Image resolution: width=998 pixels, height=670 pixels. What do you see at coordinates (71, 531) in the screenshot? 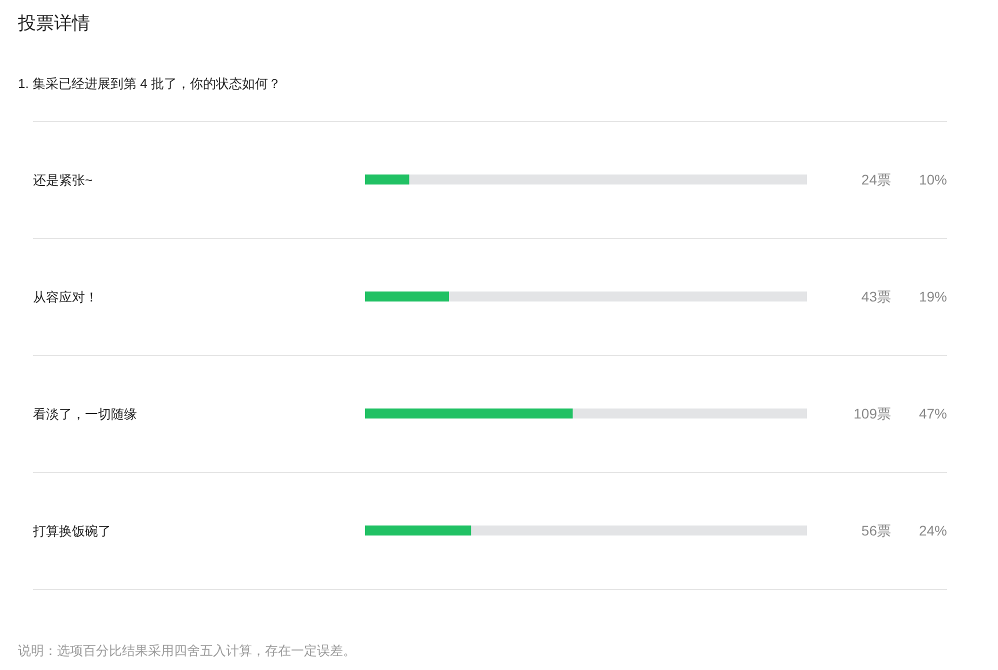
I see `y-tick-label: 打算换饭碗了` at bounding box center [71, 531].